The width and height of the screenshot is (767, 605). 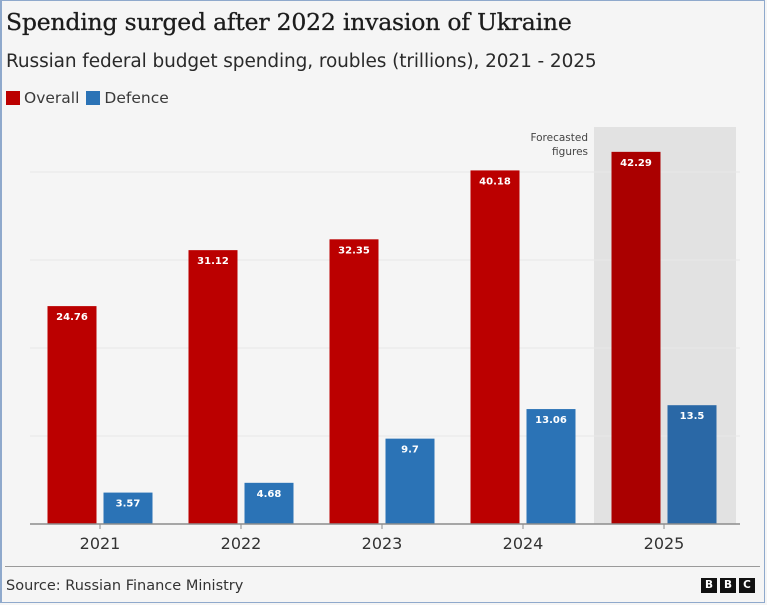 What do you see at coordinates (52, 98) in the screenshot?
I see `legend-label-overall: Overall` at bounding box center [52, 98].